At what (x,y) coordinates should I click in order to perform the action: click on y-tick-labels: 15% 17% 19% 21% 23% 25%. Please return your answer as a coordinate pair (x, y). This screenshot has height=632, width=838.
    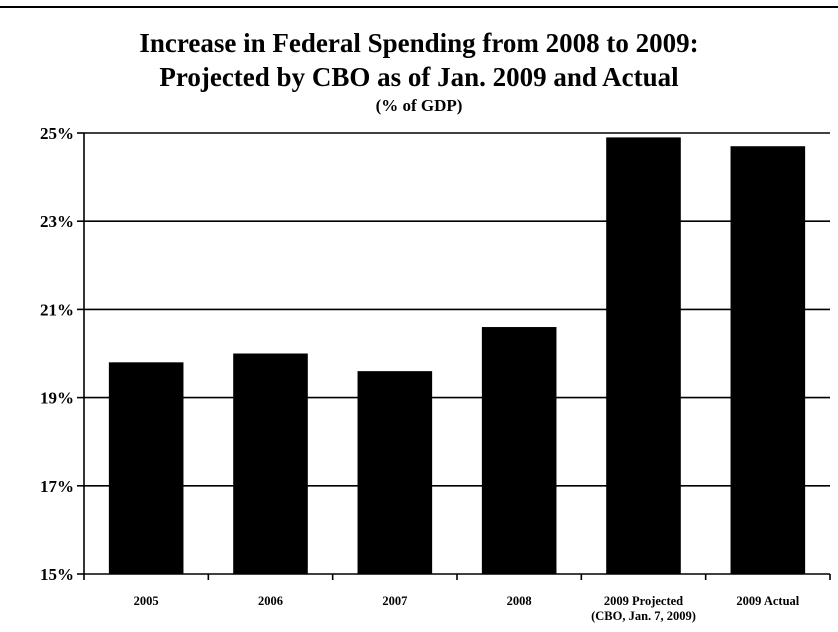
    Looking at the image, I should click on (57, 354).